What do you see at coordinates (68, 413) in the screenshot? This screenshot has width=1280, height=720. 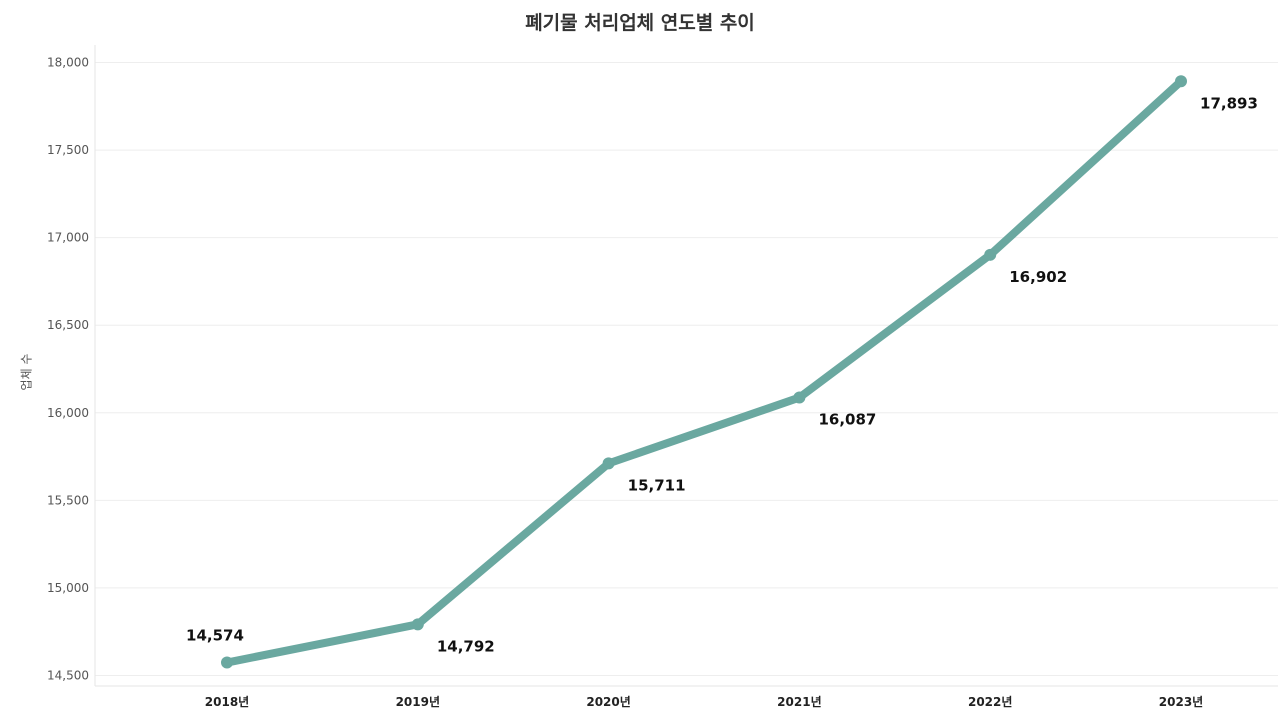 I see `y-tick-label: 16,000` at bounding box center [68, 413].